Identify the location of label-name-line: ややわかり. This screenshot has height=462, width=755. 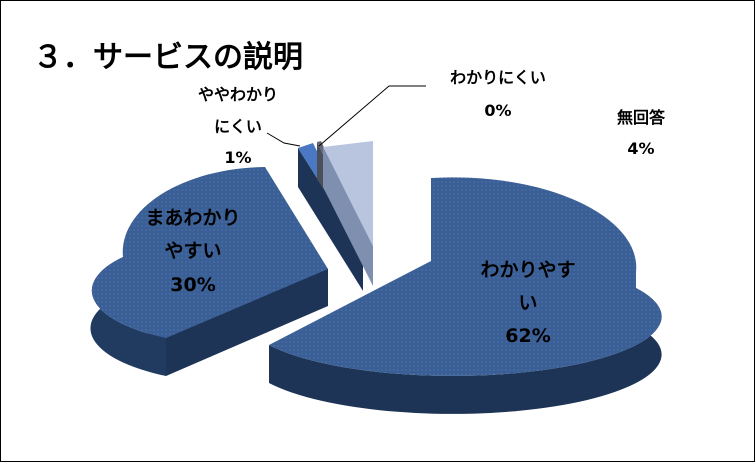
(238, 94).